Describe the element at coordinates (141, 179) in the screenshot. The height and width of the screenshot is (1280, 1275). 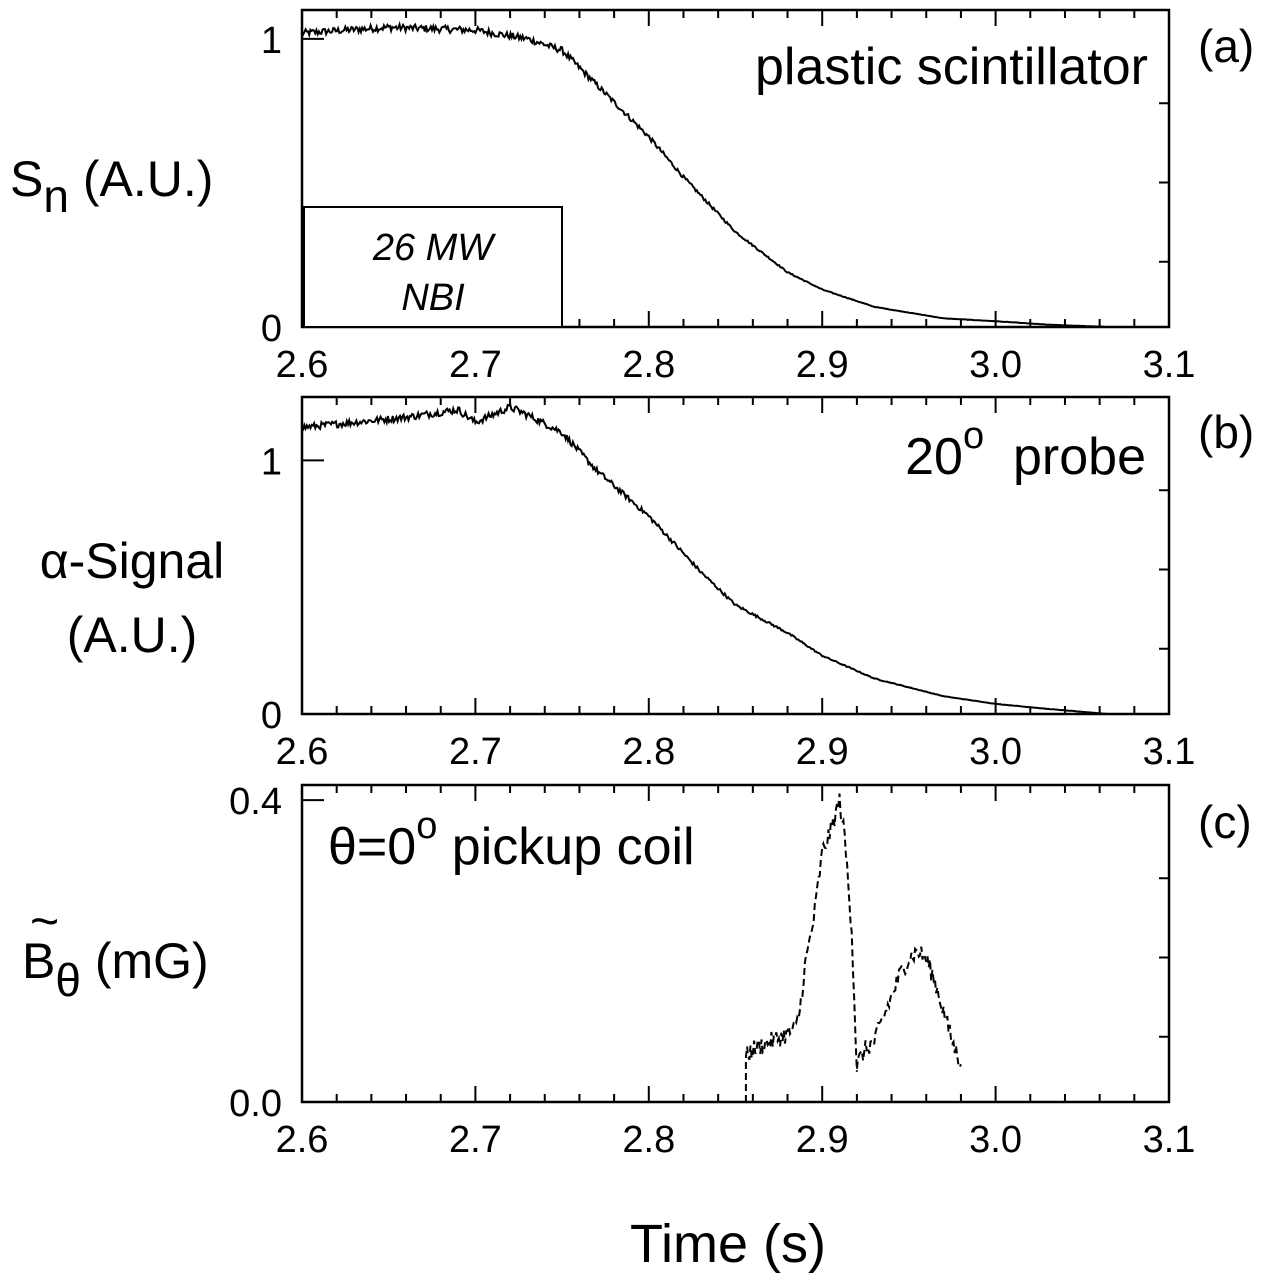
I see `panel-a-y-label-rest: (A.U.)` at that location.